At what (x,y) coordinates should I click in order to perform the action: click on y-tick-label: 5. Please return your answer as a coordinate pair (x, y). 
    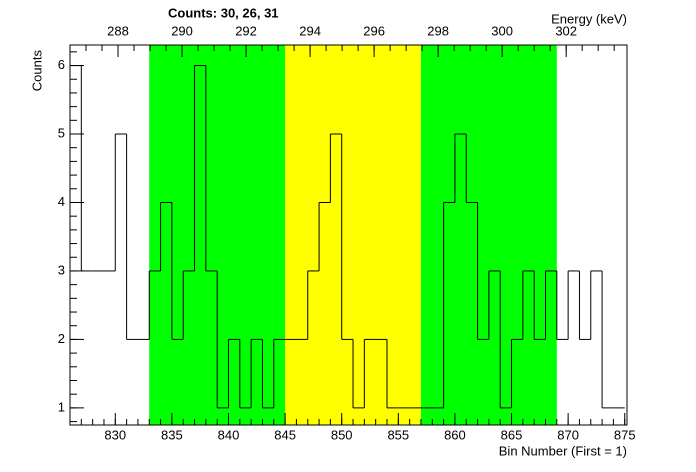
    Looking at the image, I should click on (61, 132).